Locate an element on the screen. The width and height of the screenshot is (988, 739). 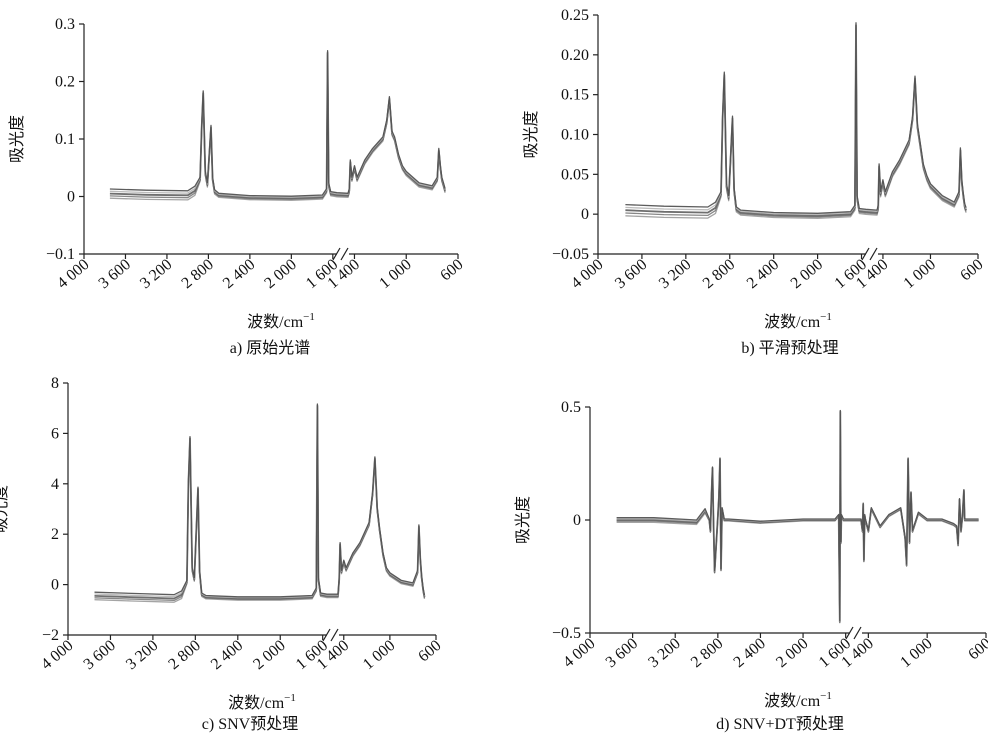
y-tick-label: 0.2 is located at coordinates (65, 82).